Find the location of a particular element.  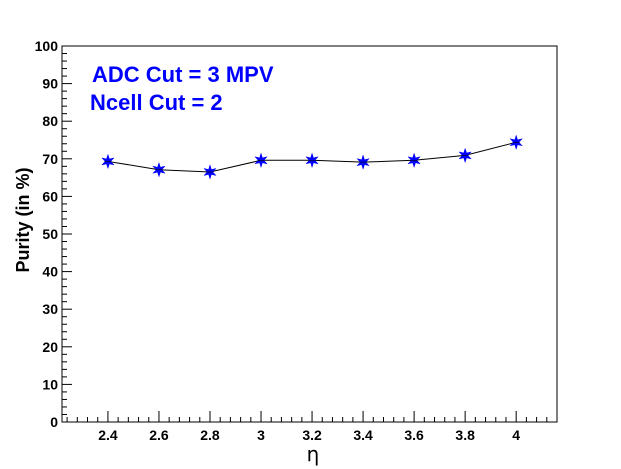

x-tick-label: 2.4 is located at coordinates (108, 435).